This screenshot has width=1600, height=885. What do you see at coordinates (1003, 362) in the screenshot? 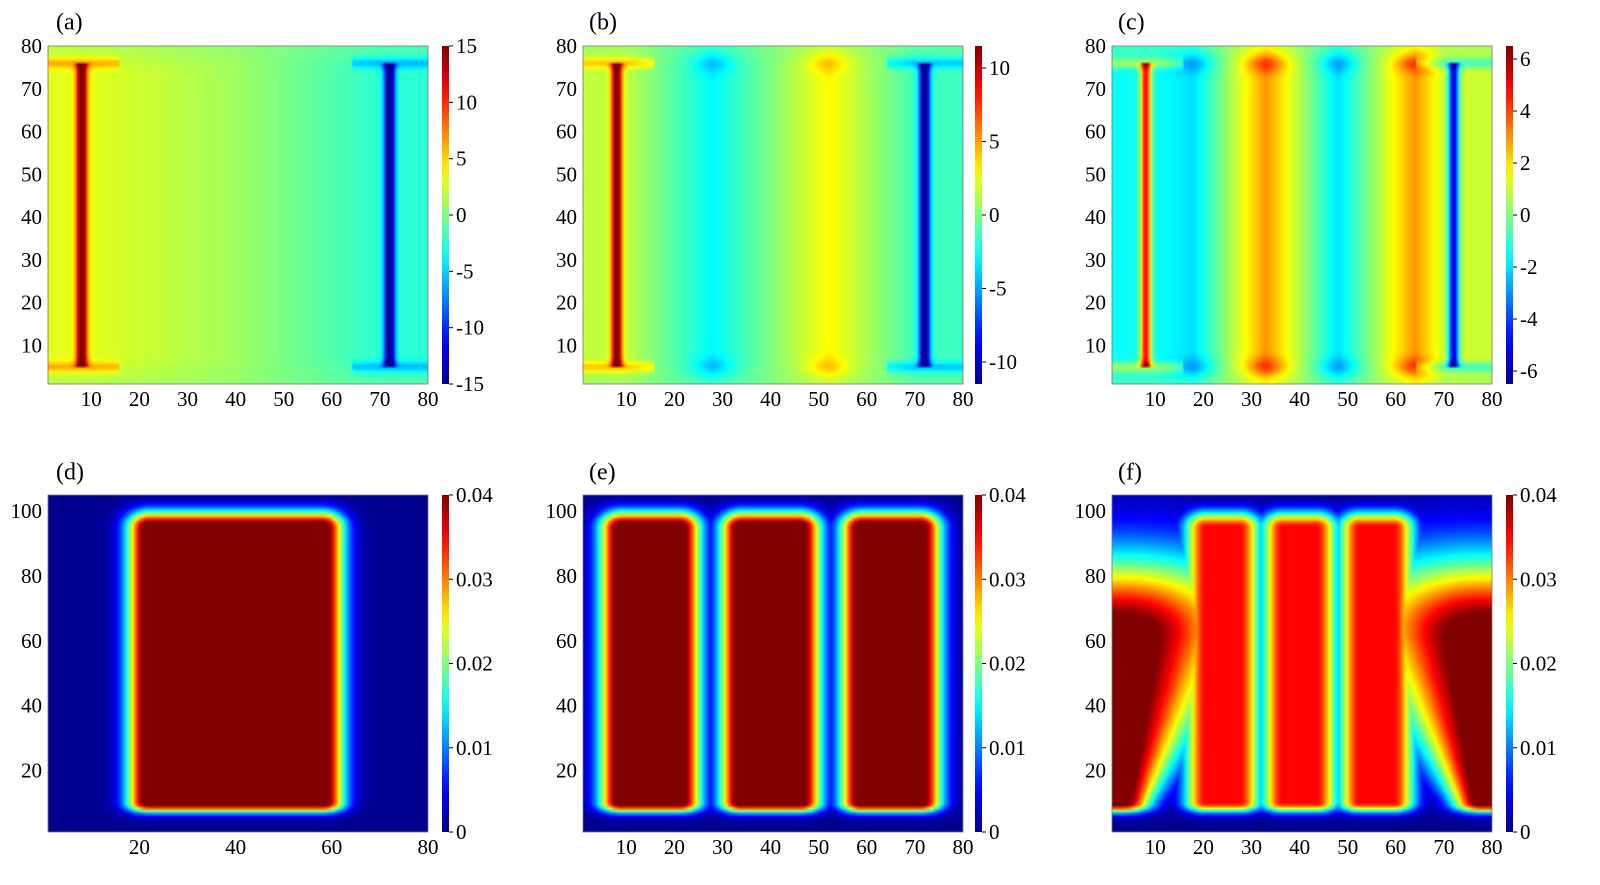
I see `colorbar-tick-label: -10` at bounding box center [1003, 362].